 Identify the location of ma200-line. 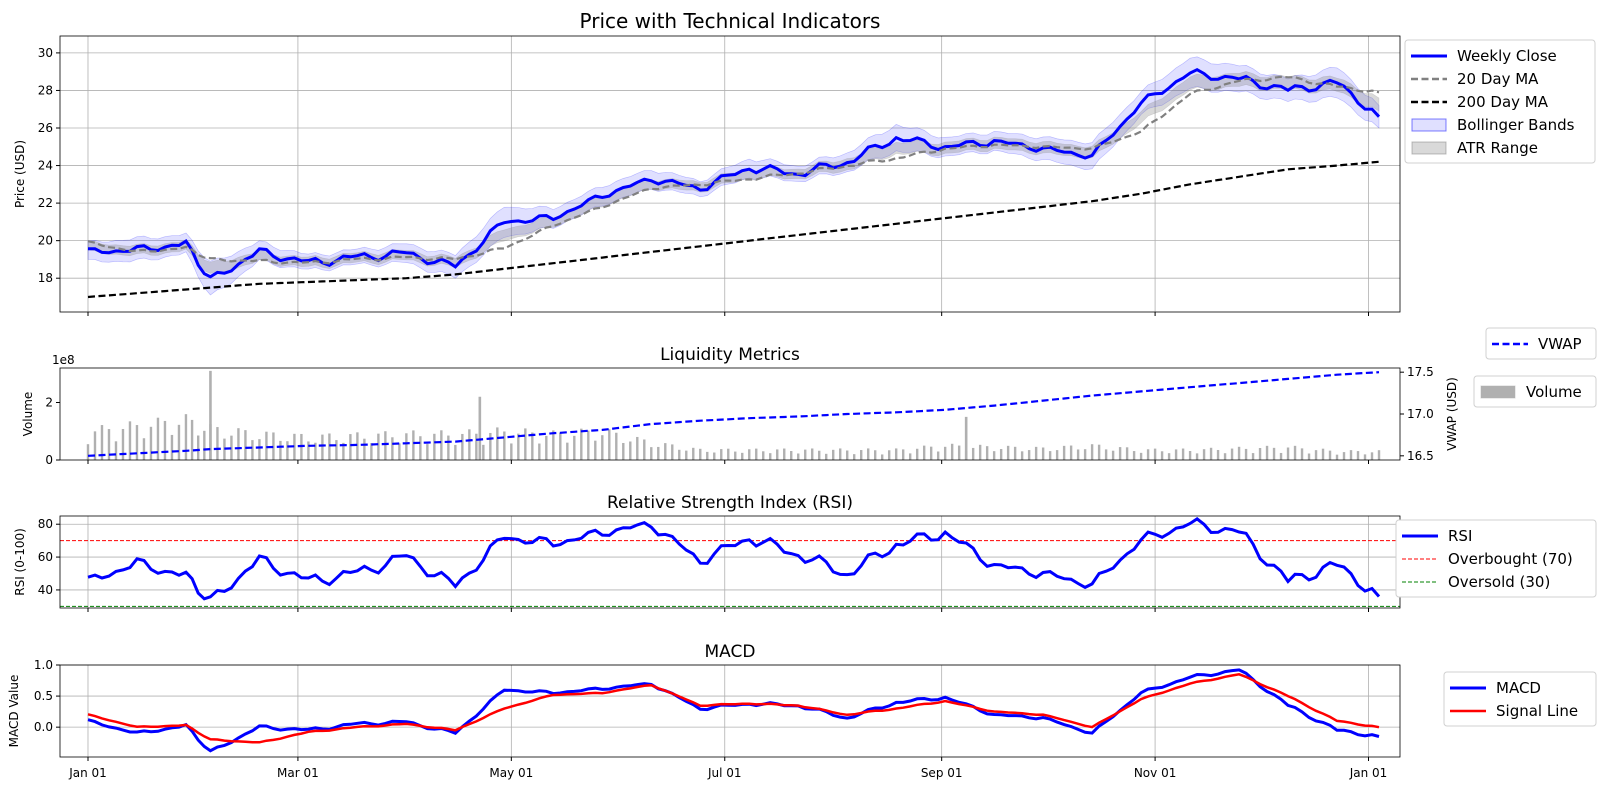
(733, 229).